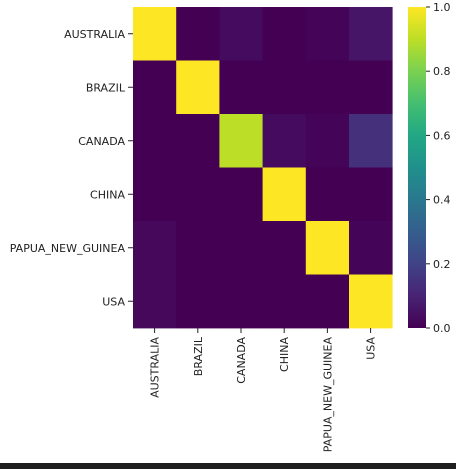 The height and width of the screenshot is (469, 456). I want to click on cell-papua-new-guinea-papua-new-guinea, so click(327, 248).